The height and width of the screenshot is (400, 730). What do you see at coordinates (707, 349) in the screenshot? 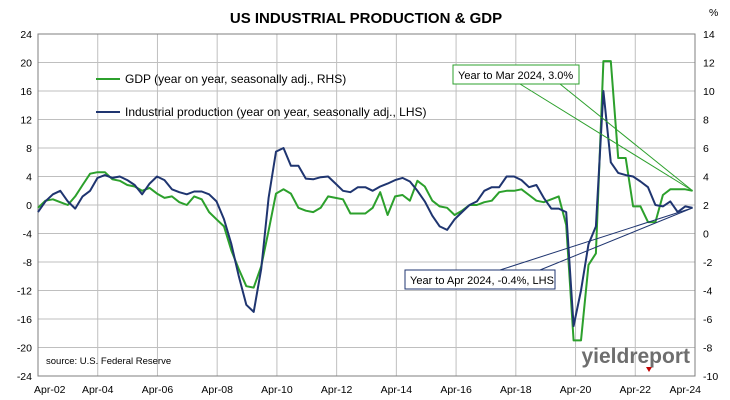
I see `right-tick-label: -8` at bounding box center [707, 349].